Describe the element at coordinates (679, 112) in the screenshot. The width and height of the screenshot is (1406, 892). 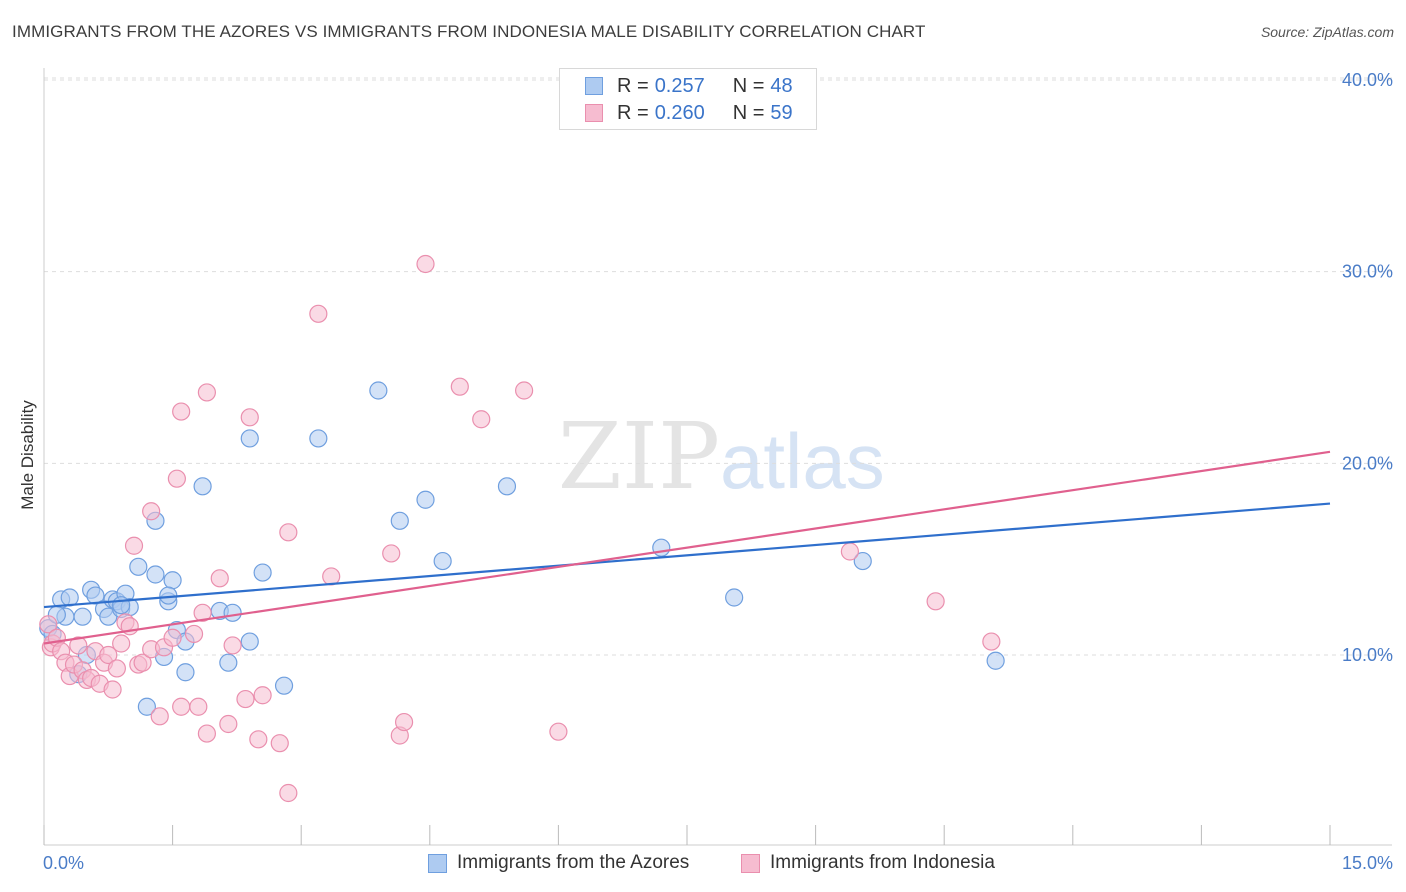
I see `r-value: 0.260` at that location.